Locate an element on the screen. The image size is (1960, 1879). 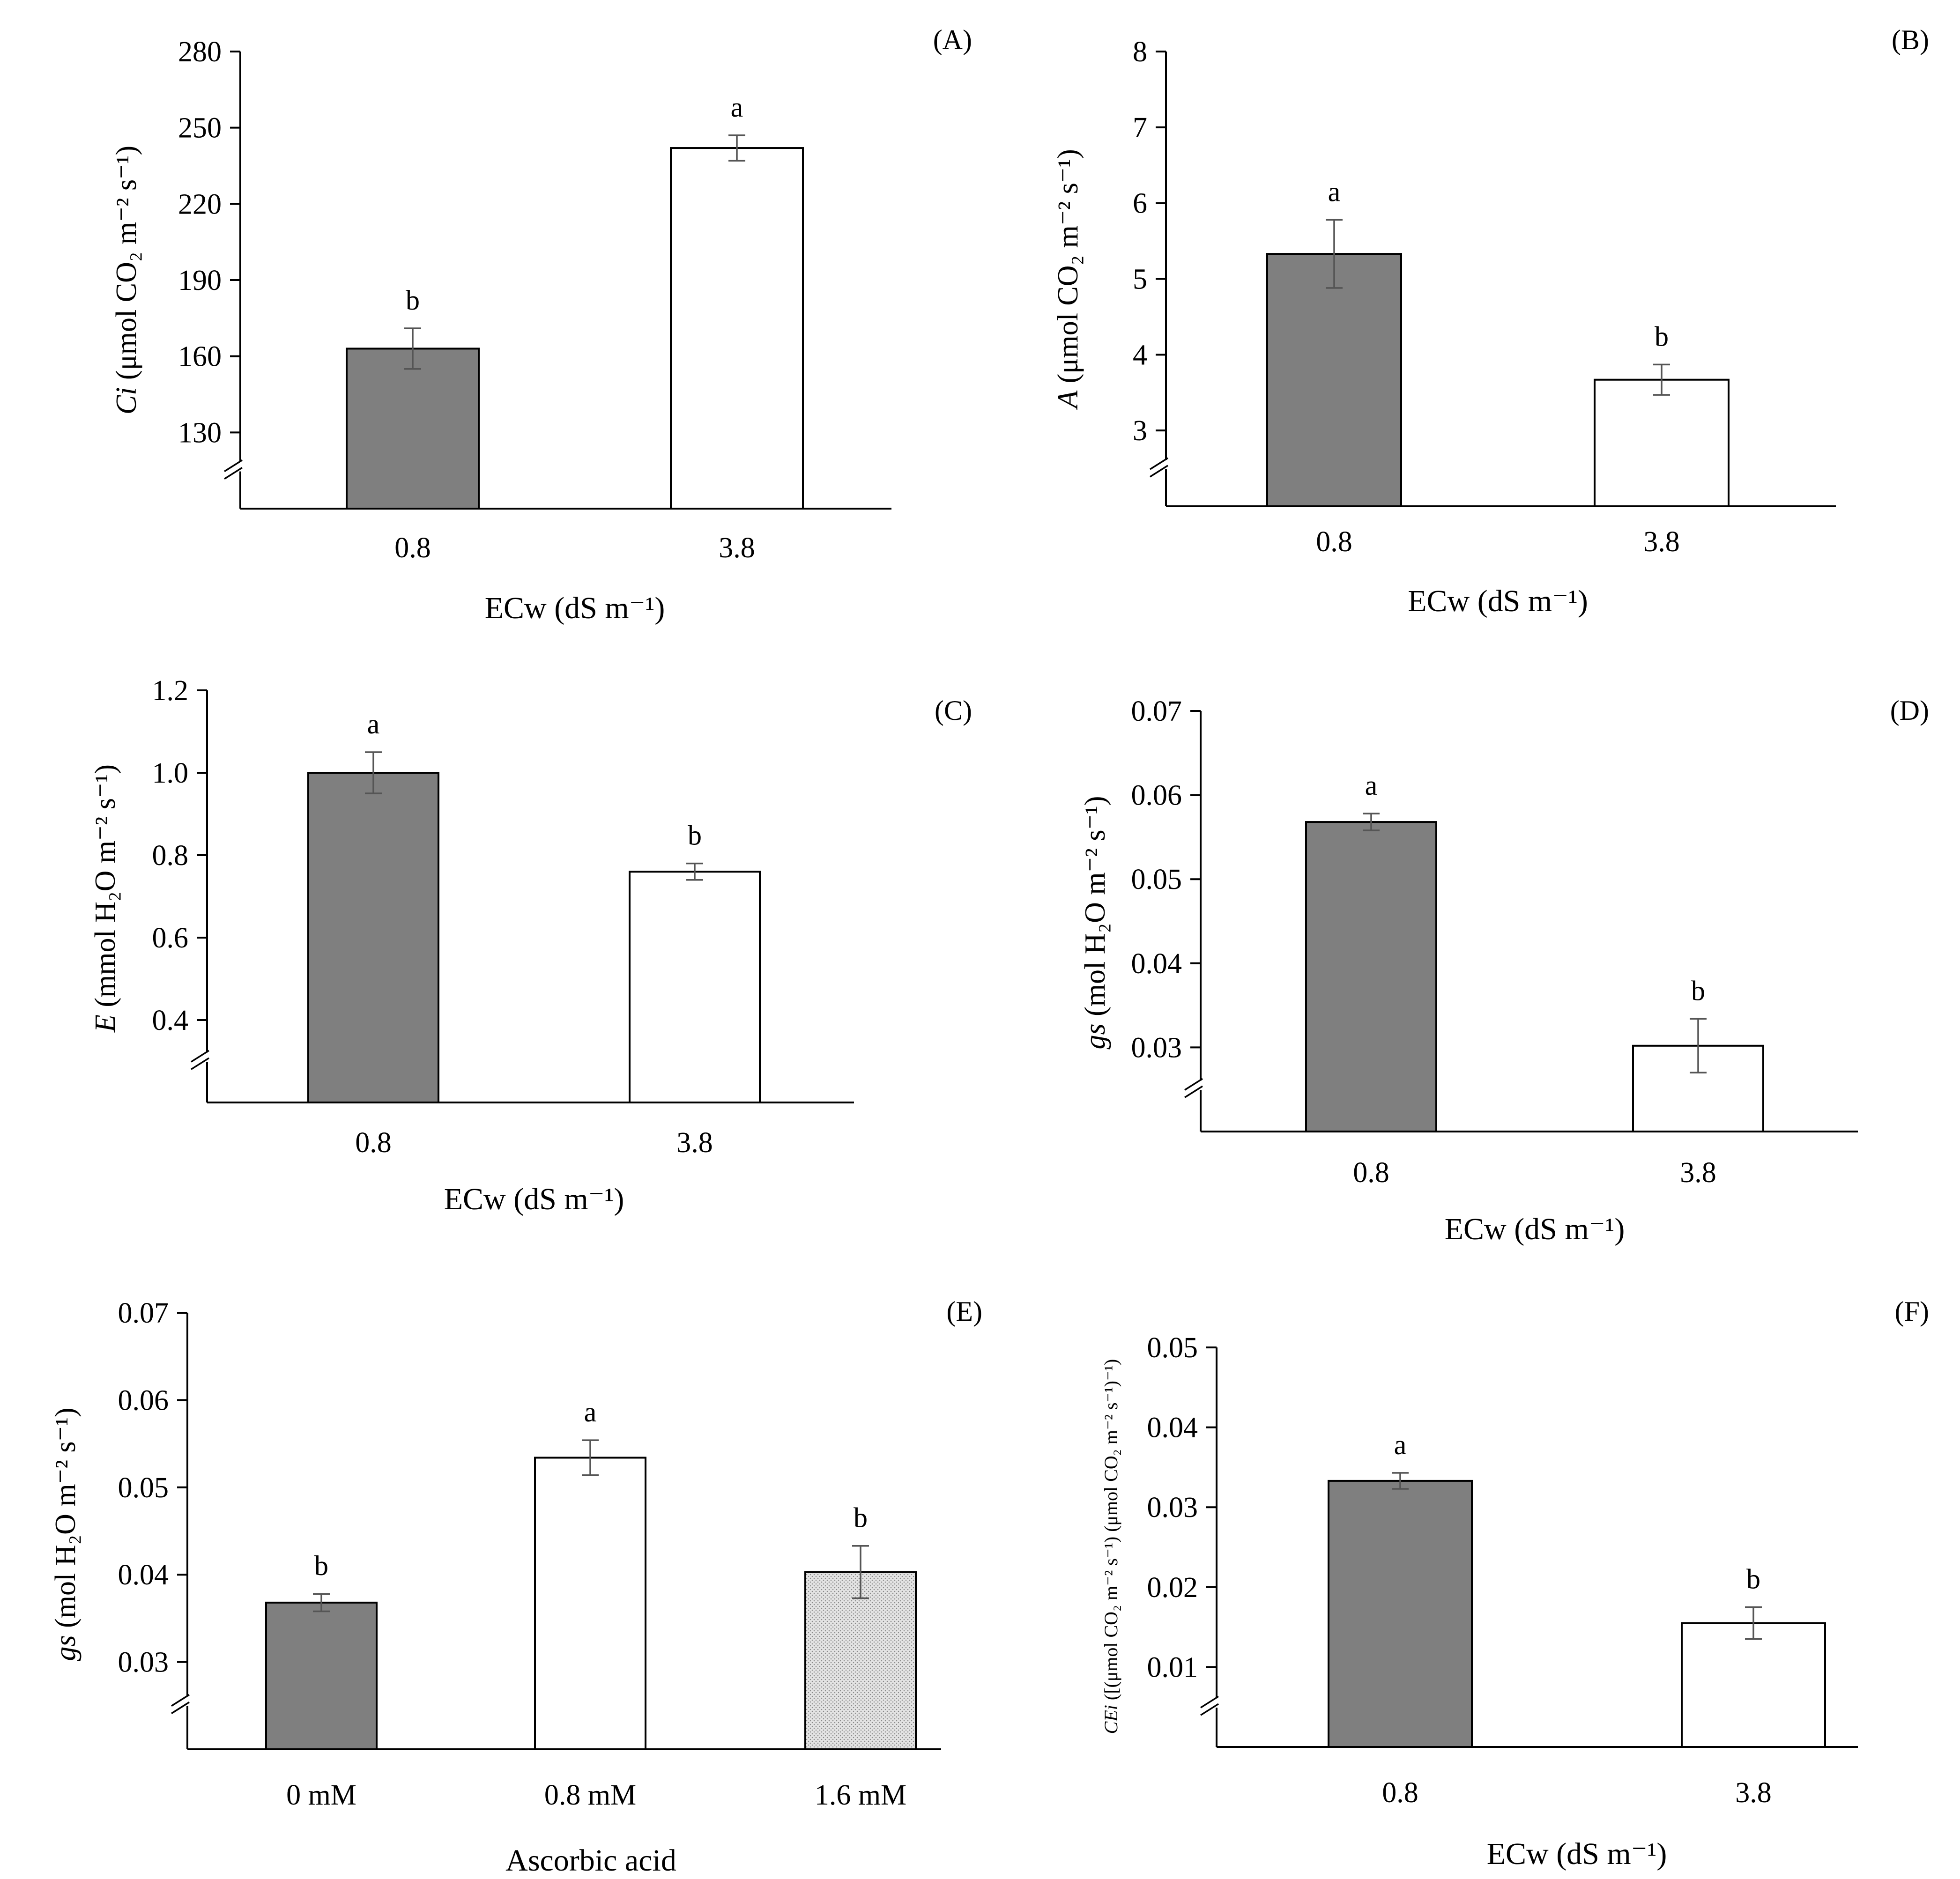
y-tick-label: 0.8 is located at coordinates (170, 856).